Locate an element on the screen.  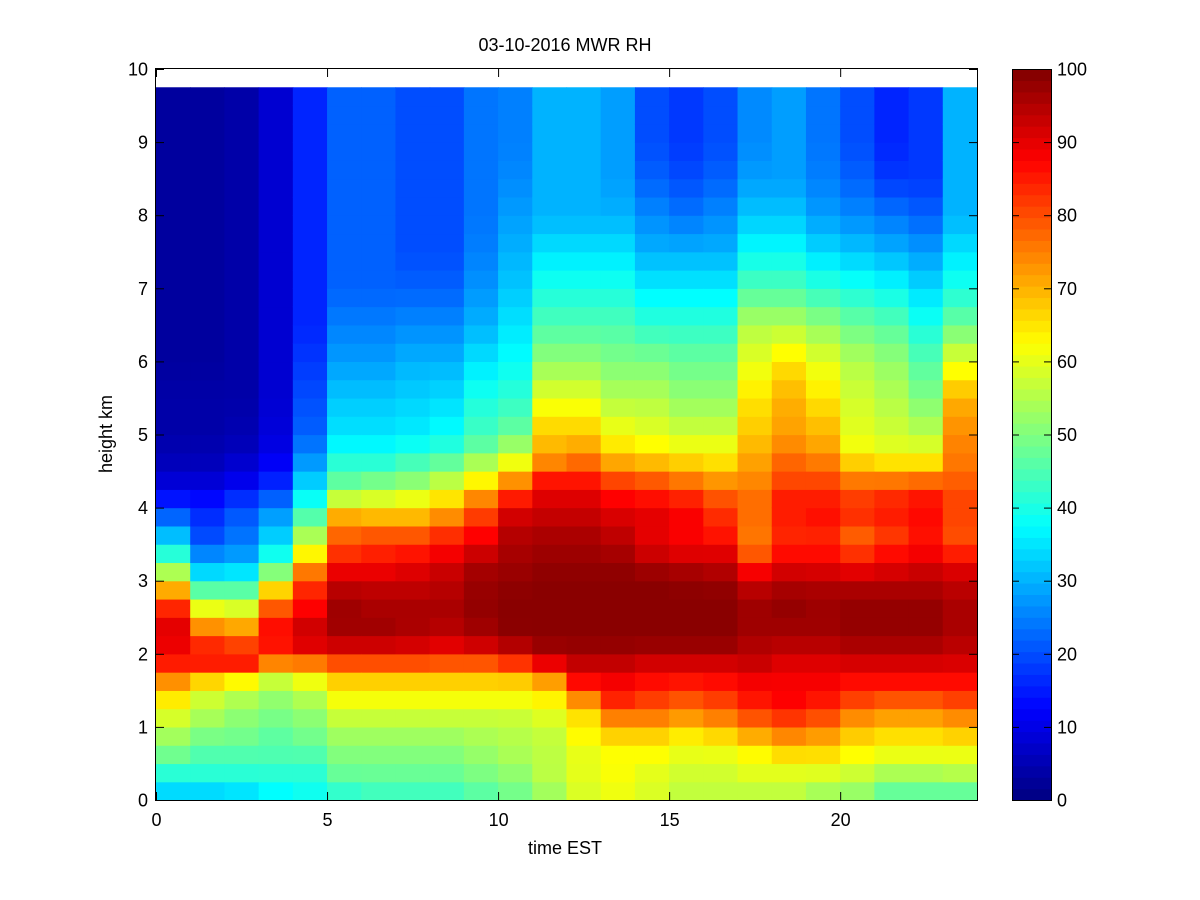
colorbar-tick-label: 90 is located at coordinates (1067, 143).